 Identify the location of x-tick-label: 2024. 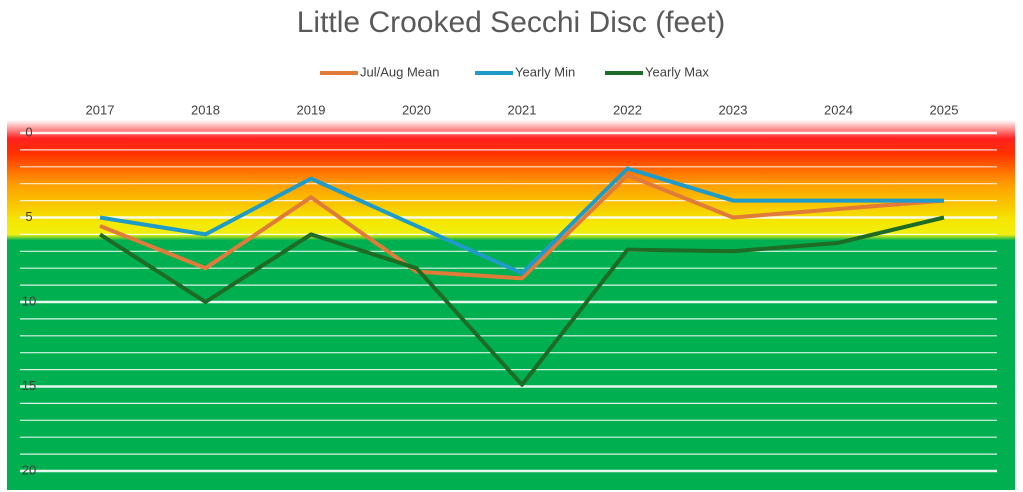
(838, 109).